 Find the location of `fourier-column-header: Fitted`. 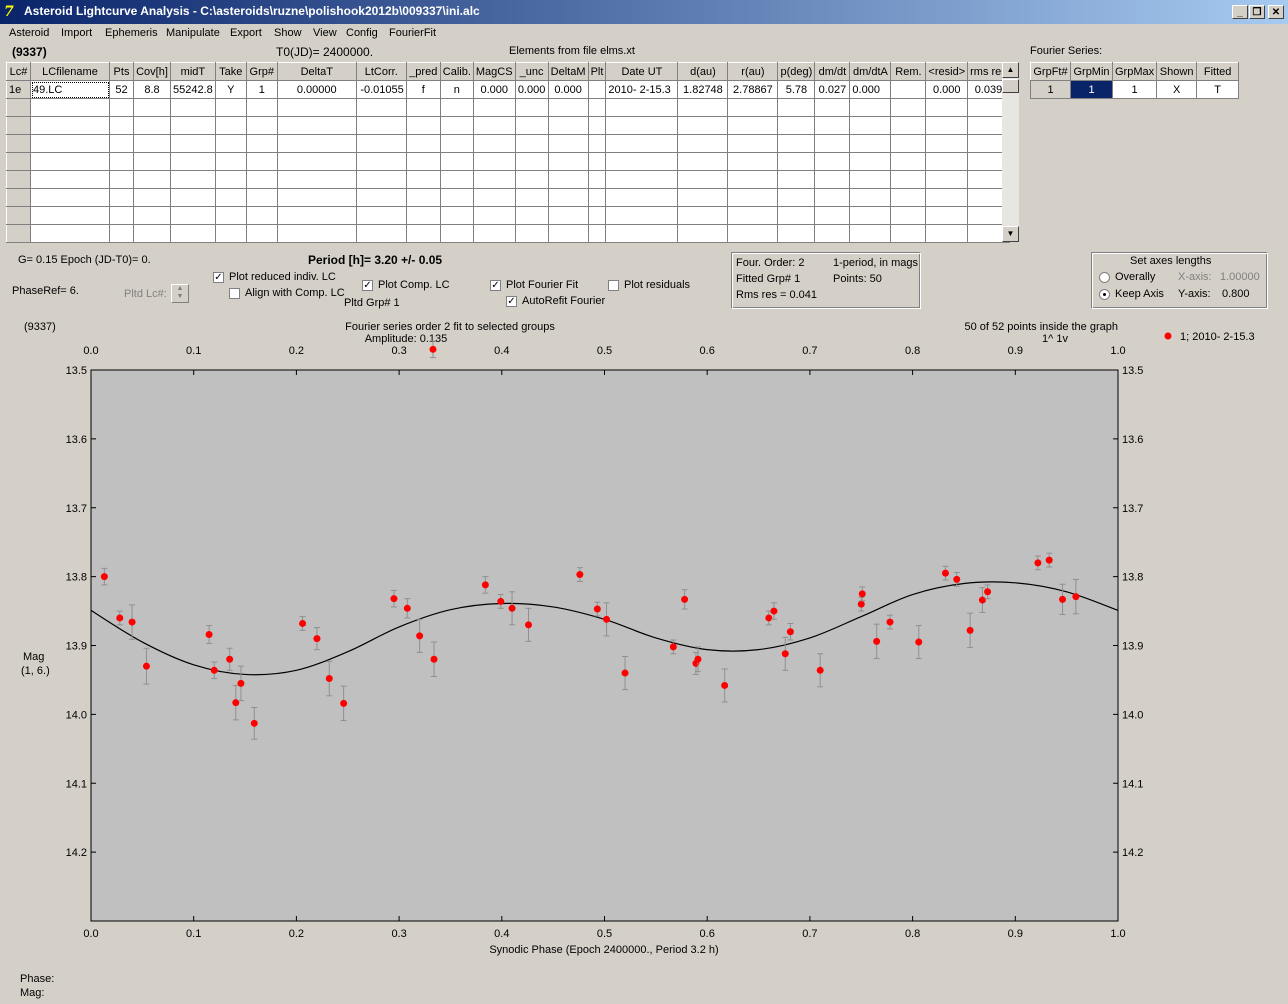

fourier-column-header: Fitted is located at coordinates (1218, 71).